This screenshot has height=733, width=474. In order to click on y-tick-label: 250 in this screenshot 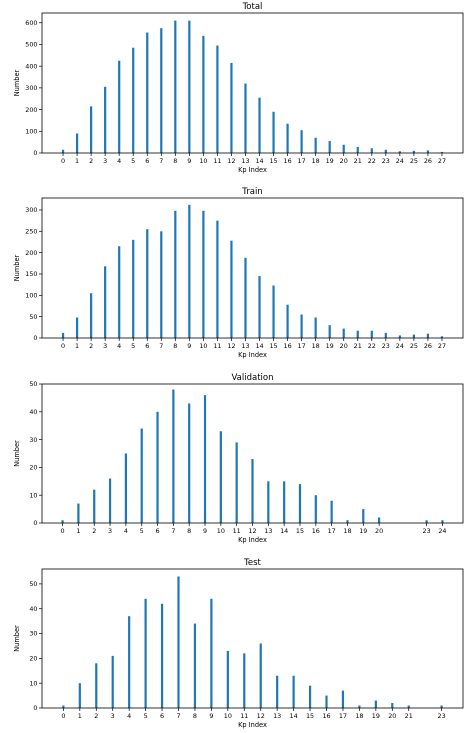, I will do `click(31, 231)`.